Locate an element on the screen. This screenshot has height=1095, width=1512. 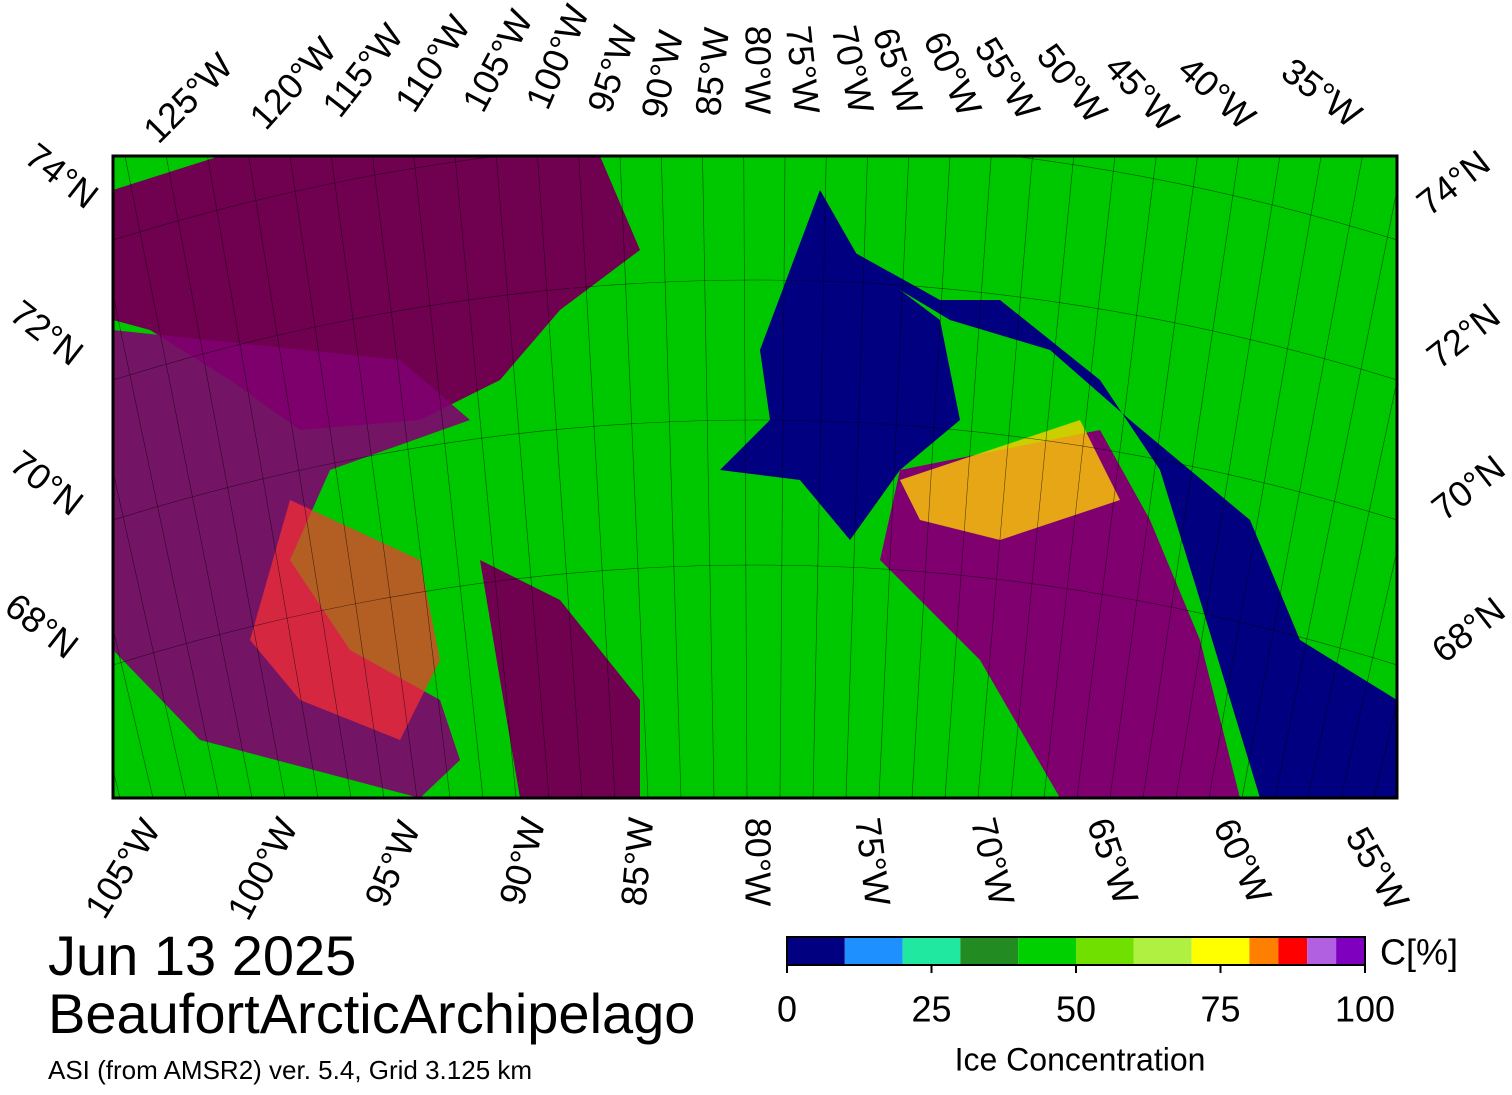
colorbar-unit: C[%] is located at coordinates (1419, 952).